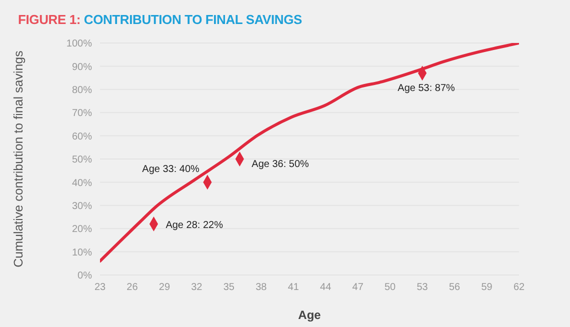 This screenshot has width=570, height=327. What do you see at coordinates (82, 67) in the screenshot?
I see `y-tick-label: 90%` at bounding box center [82, 67].